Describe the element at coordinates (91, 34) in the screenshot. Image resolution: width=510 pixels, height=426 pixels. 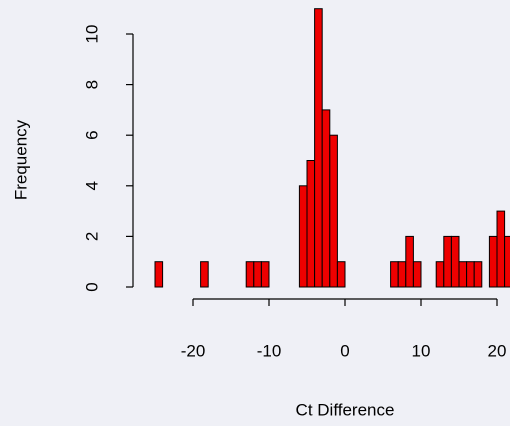
I see `y-tick-label: 10` at that location.